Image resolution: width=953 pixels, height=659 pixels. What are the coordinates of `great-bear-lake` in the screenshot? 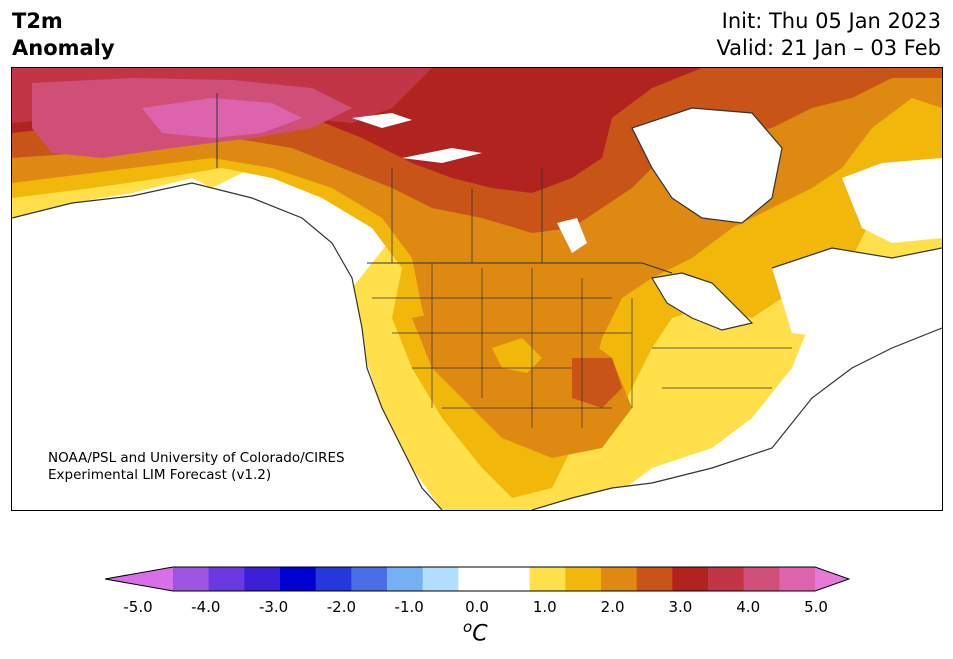 It's located at (382, 120).